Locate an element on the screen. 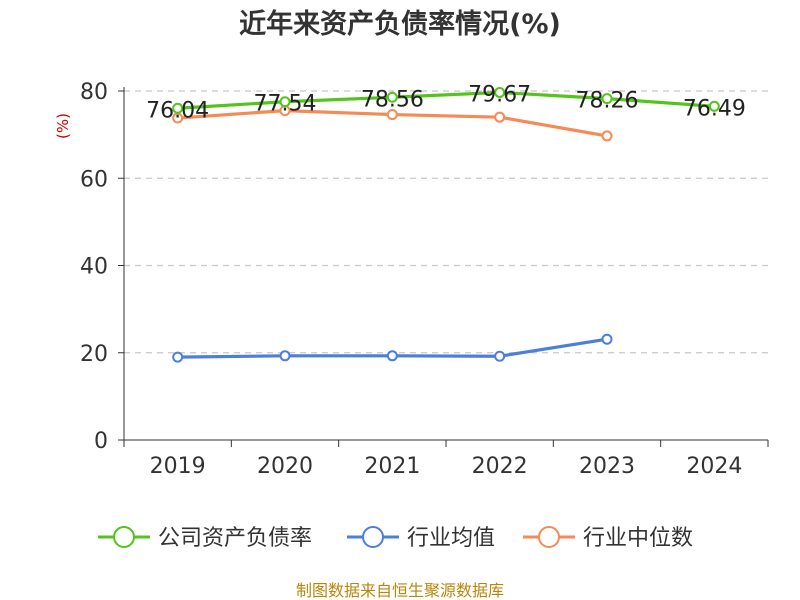 The height and width of the screenshot is (600, 800). legend-label: 行业中位数 is located at coordinates (638, 538).